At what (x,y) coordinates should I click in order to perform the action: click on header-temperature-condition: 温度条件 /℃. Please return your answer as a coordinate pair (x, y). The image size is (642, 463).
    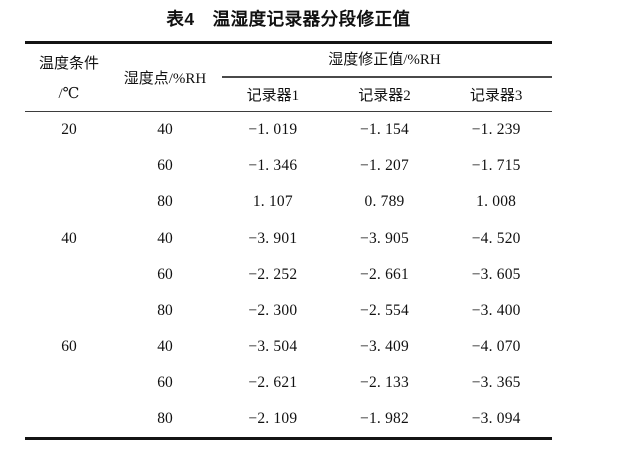
    Looking at the image, I should click on (69, 77).